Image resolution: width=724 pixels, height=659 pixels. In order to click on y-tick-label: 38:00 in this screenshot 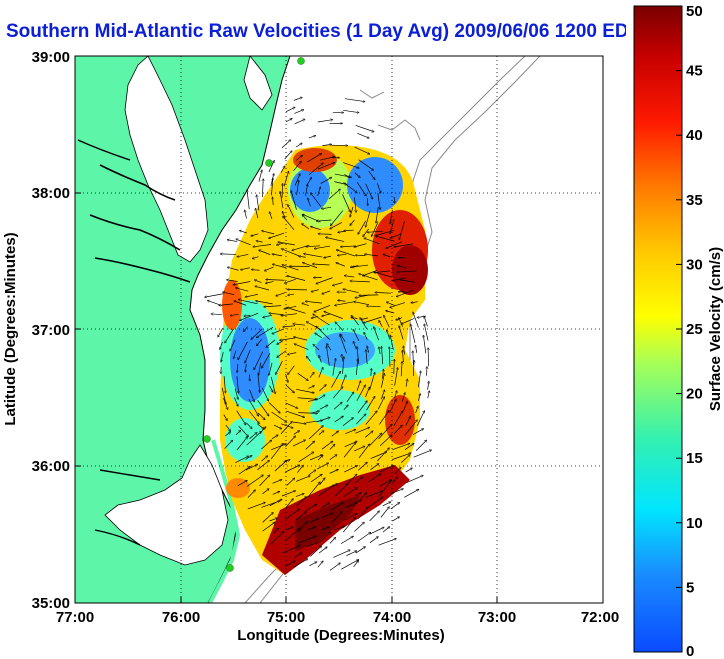, I will do `click(51, 193)`.